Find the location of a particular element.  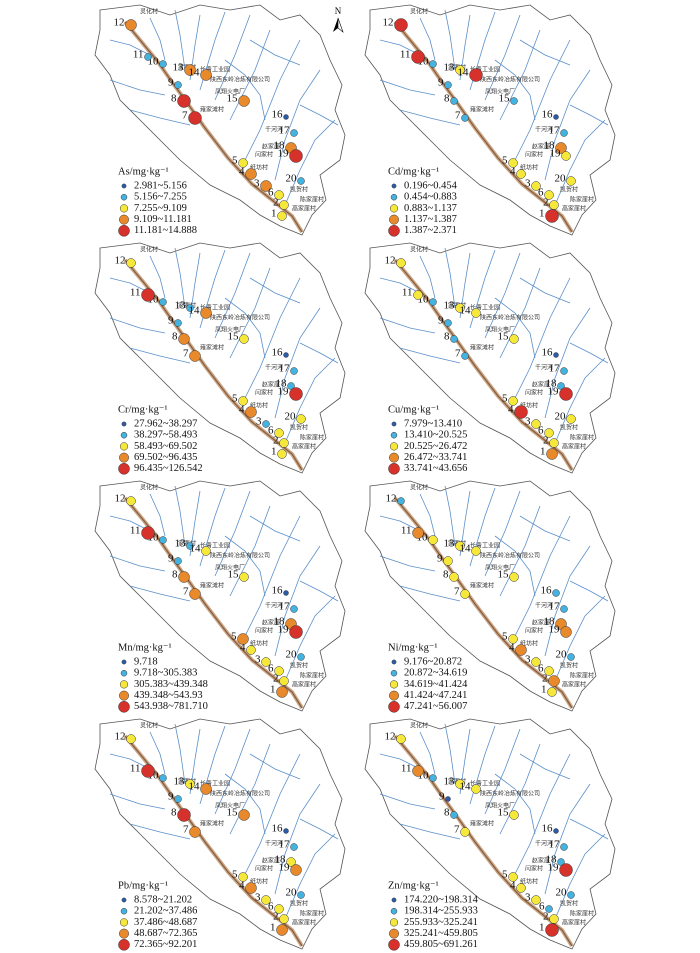

legend-range: 34.619~41.424 is located at coordinates (436, 684).